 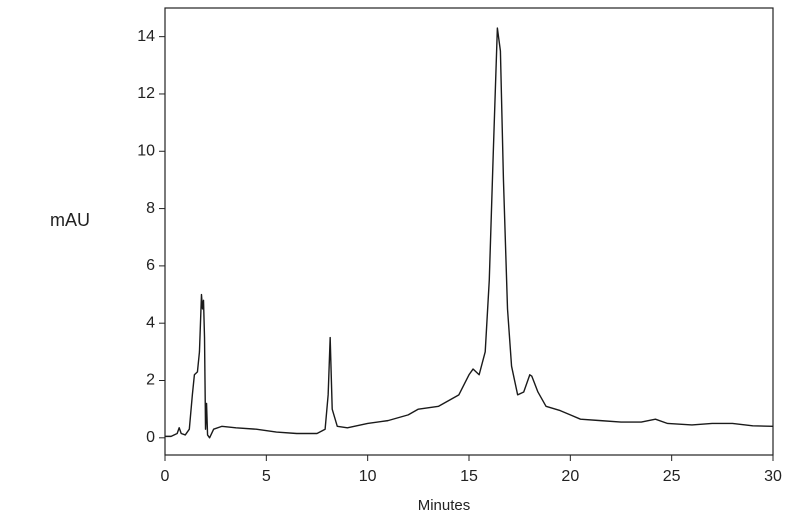 What do you see at coordinates (444, 505) in the screenshot?
I see `x-axis-label: Minutes` at bounding box center [444, 505].